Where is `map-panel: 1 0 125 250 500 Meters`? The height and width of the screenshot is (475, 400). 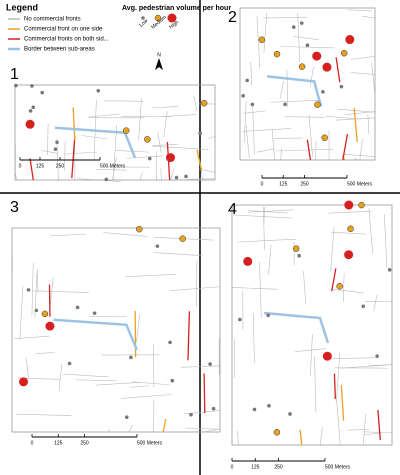 map-panel: 1 0 125 250 500 Meters is located at coordinates (113, 124).